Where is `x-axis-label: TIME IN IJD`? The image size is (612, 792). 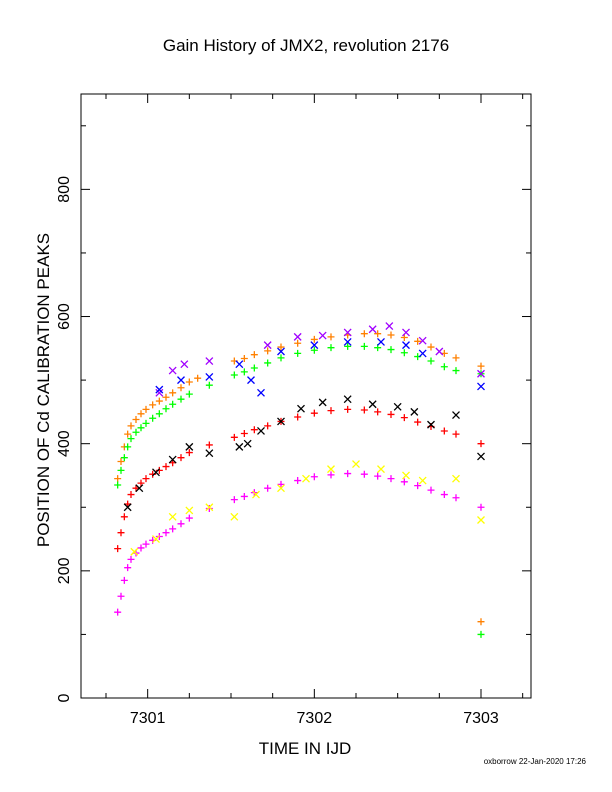 x-axis-label: TIME IN IJD is located at coordinates (305, 748).